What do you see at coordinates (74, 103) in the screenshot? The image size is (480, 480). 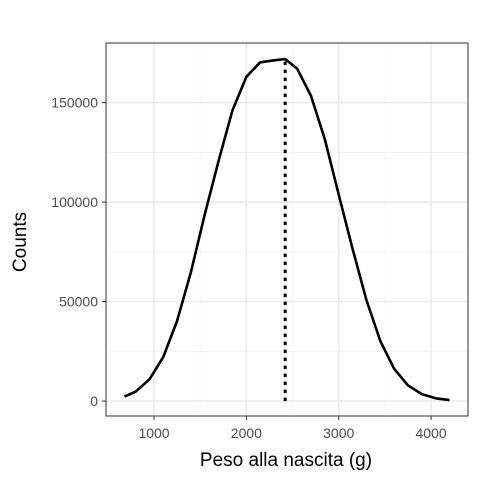 I see `y-tick-label: 150000` at bounding box center [74, 103].